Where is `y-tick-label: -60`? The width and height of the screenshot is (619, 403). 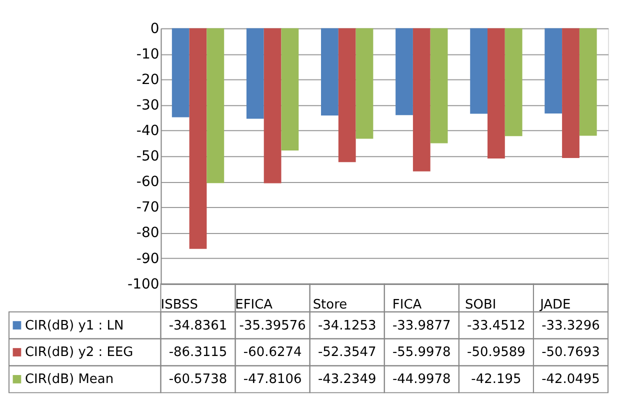
y-tick-label: -60 is located at coordinates (148, 182).